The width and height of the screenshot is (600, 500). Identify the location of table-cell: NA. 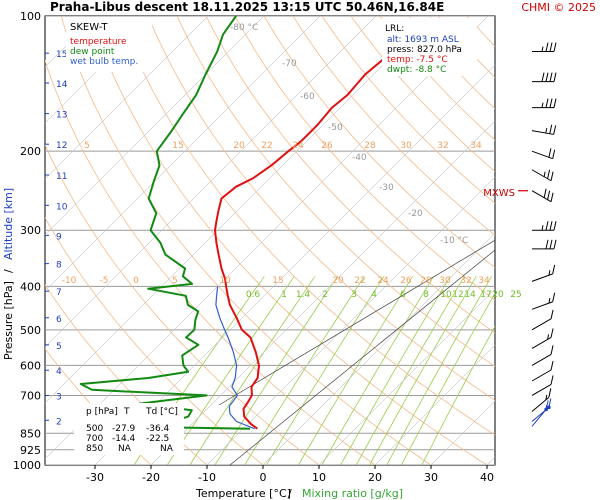
(167, 449).